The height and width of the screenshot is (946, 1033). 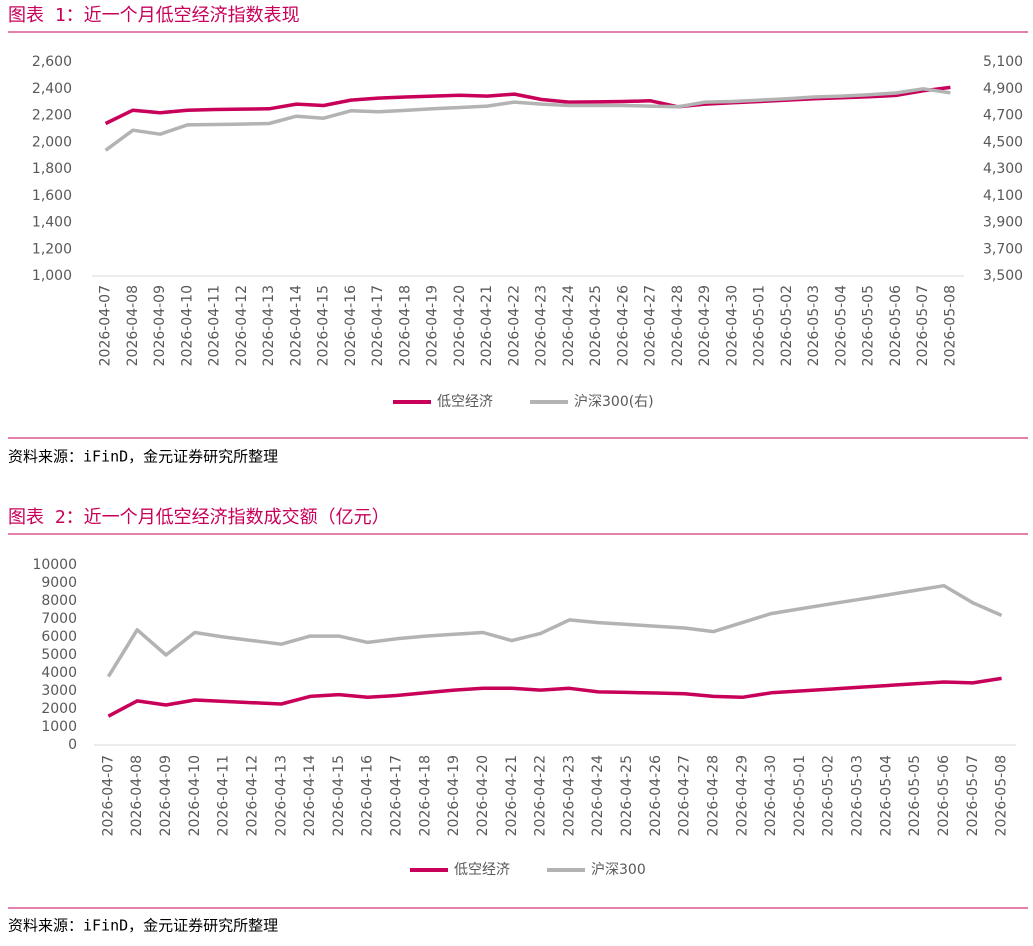 I want to click on y-tick-label: 9000, so click(x=59, y=583).